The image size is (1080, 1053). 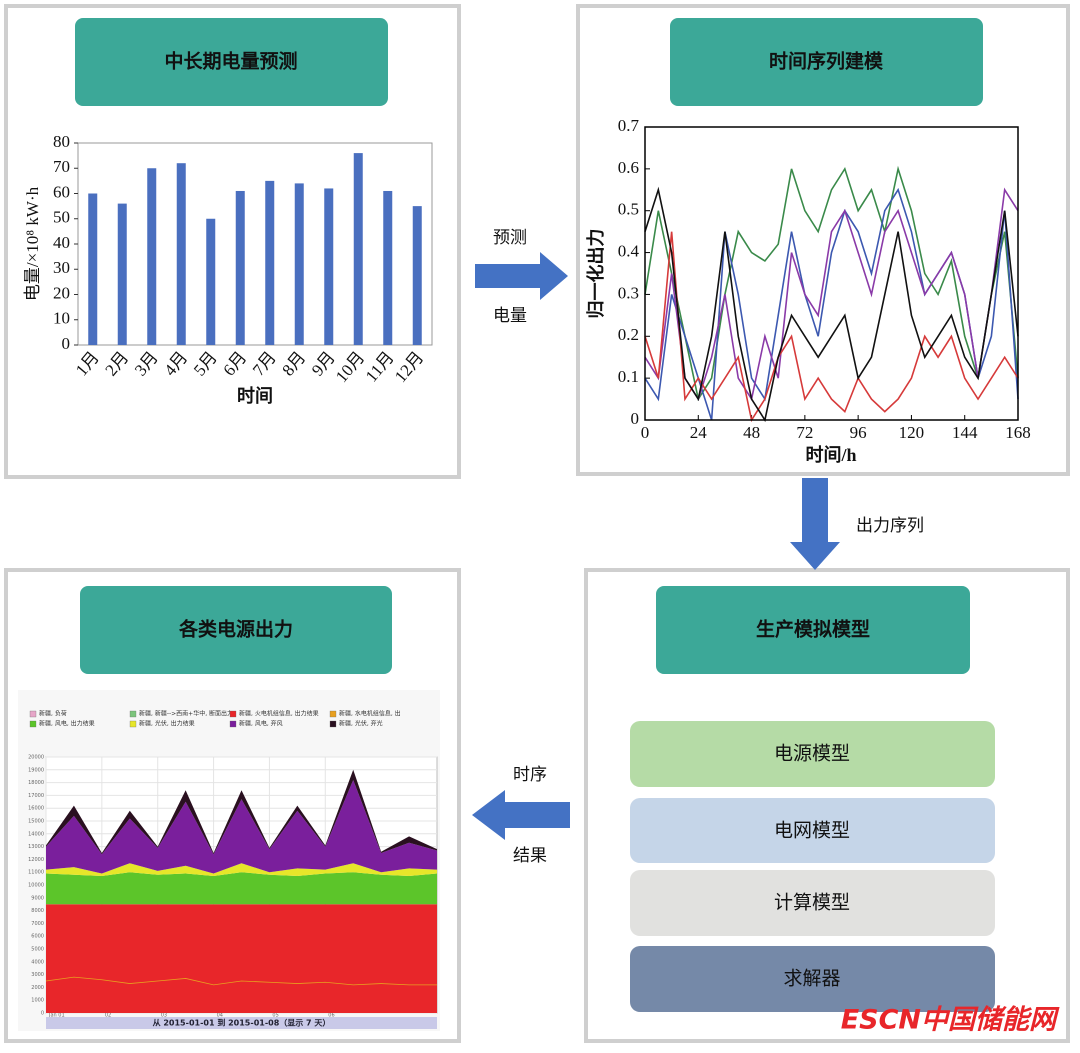 What do you see at coordinates (804, 432) in the screenshot?
I see `x-tick-label: 72` at bounding box center [804, 432].